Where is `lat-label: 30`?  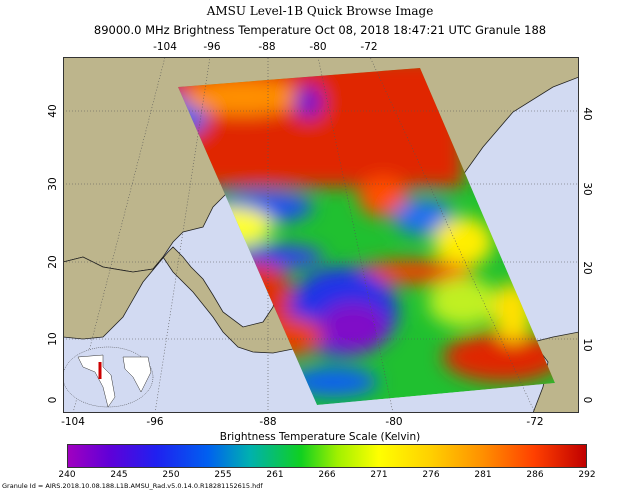 lat-label: 30 is located at coordinates (53, 184).